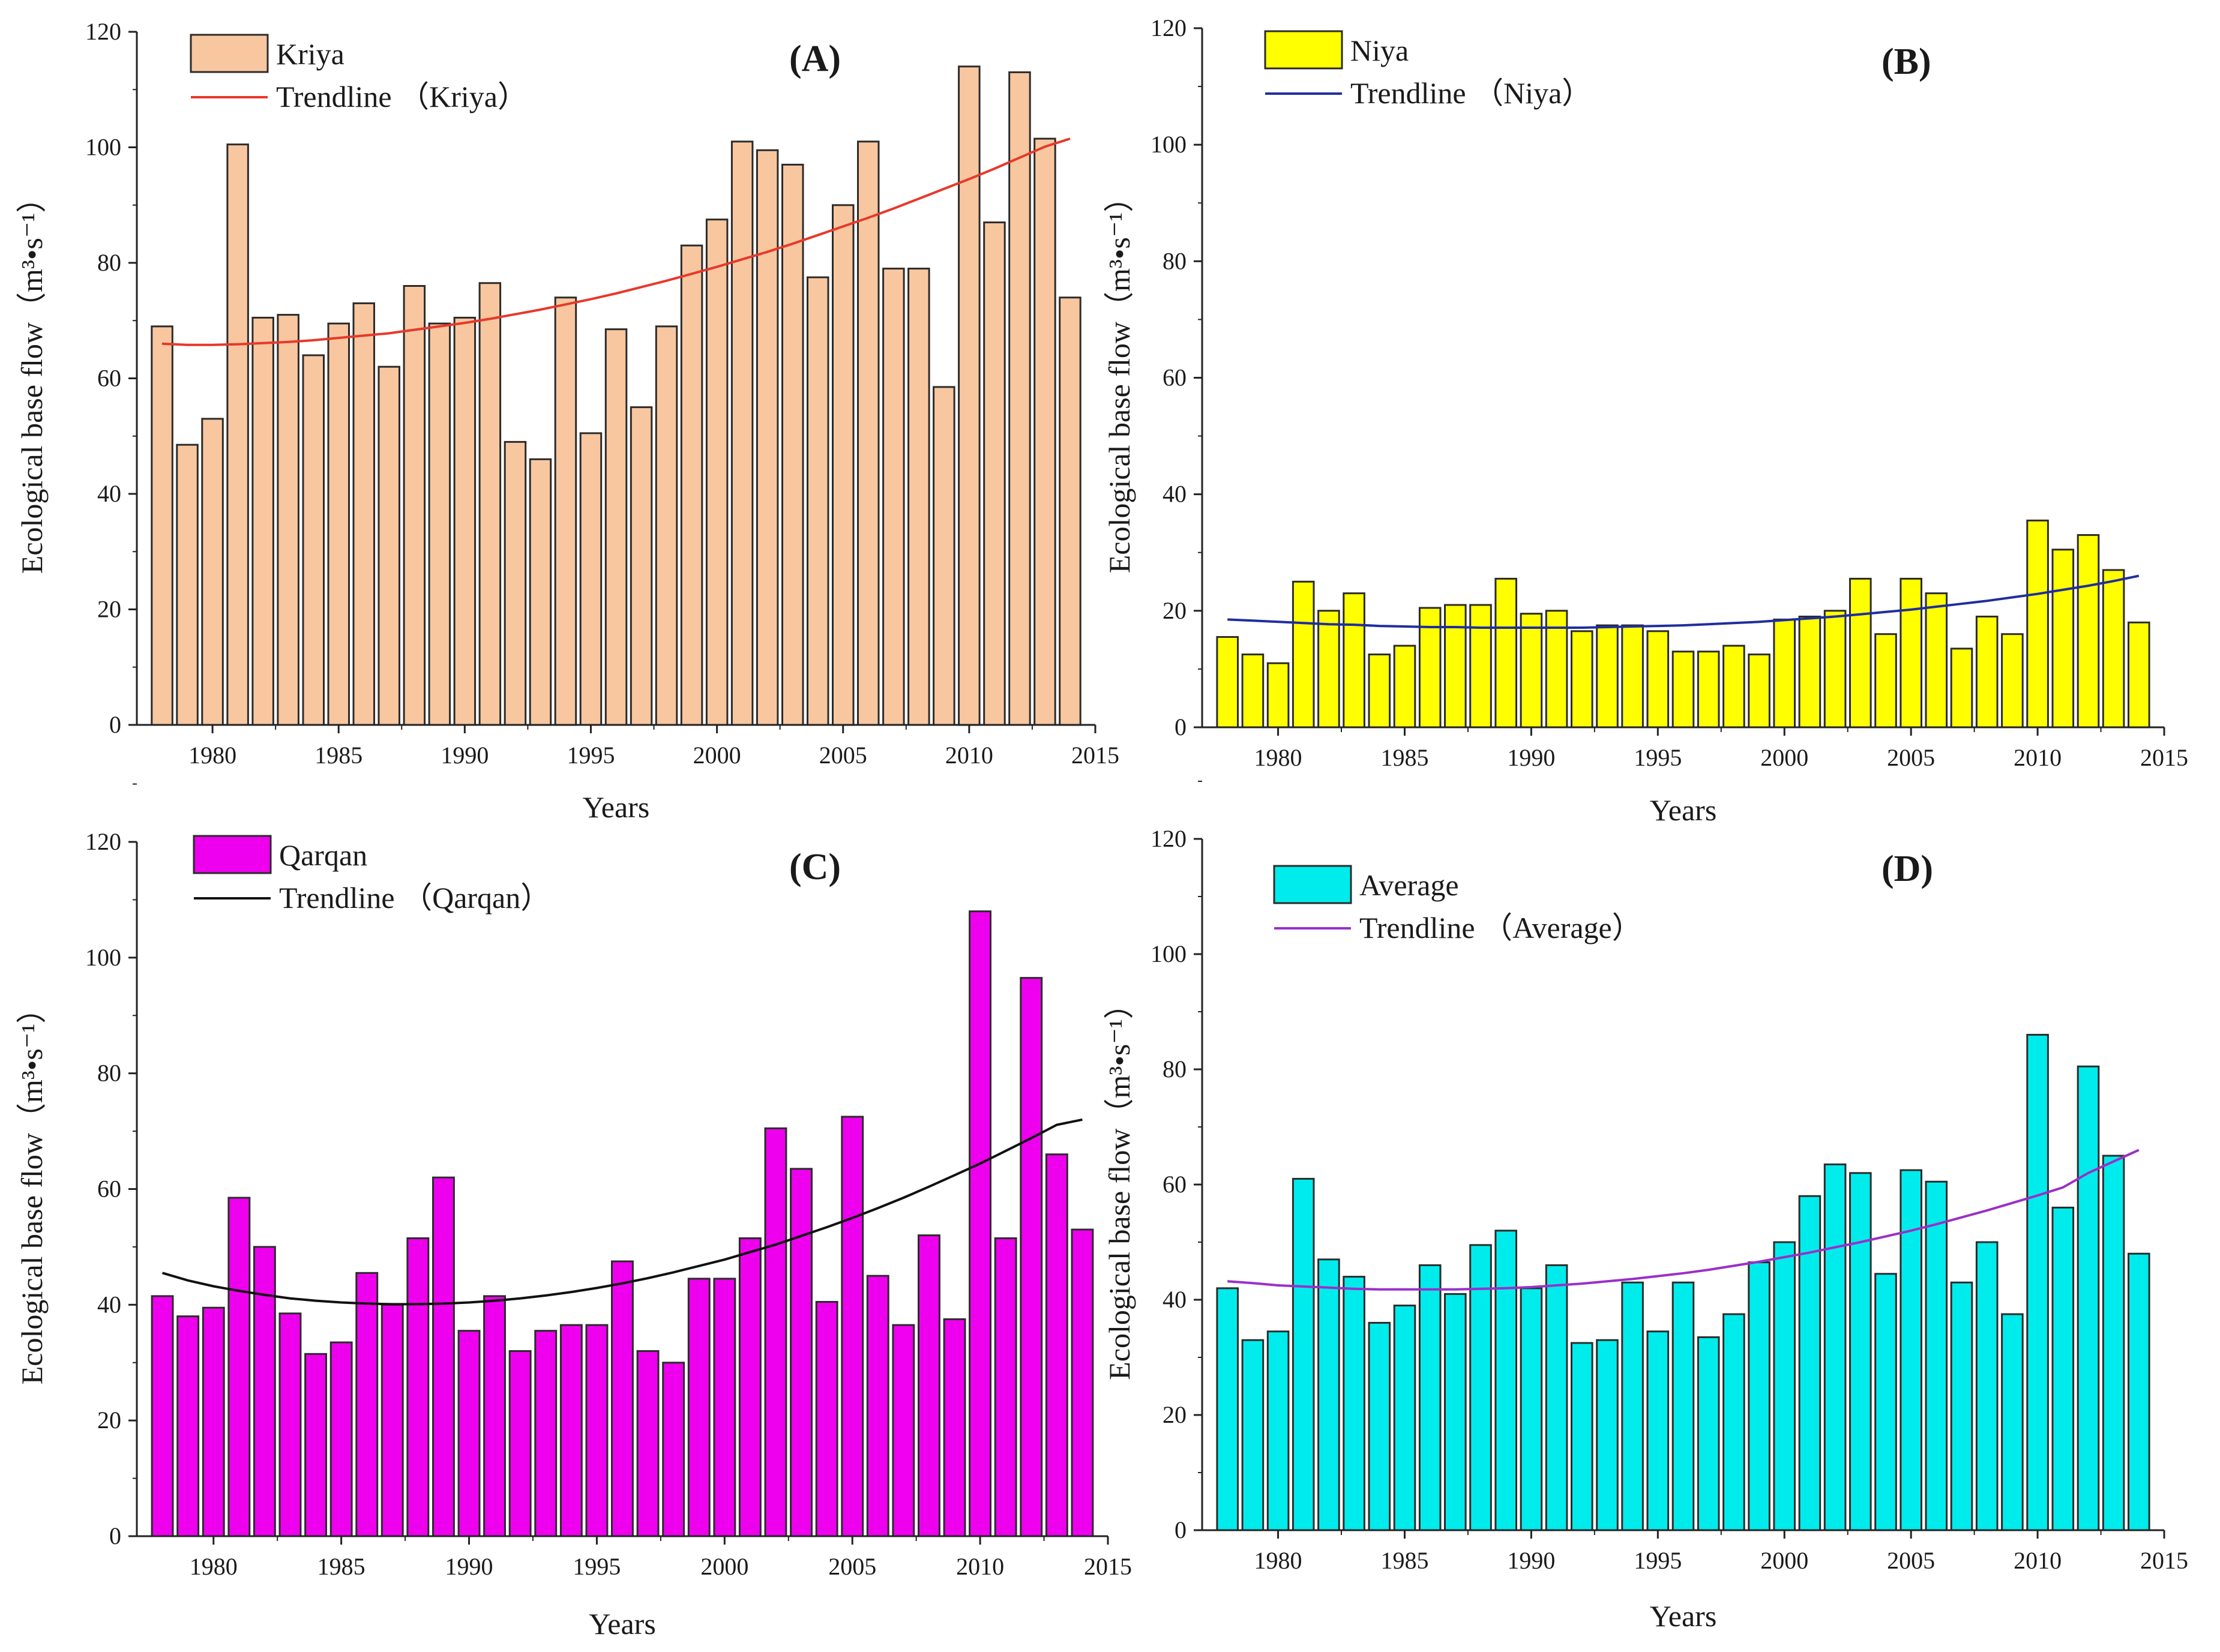 This screenshot has height=1652, width=2220. Describe the element at coordinates (1759, 1396) in the screenshot. I see `bar-1999` at that location.